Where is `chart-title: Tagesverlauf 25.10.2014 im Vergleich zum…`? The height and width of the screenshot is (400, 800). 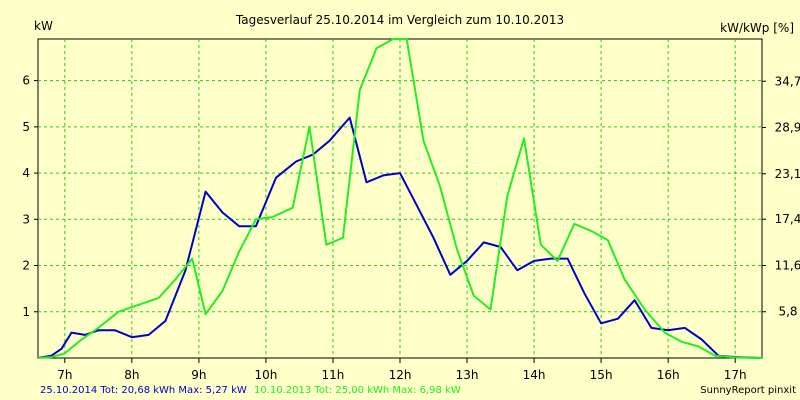
chart-title: Tagesverlauf 25.10.2014 im Vergleich zum… is located at coordinates (399, 20).